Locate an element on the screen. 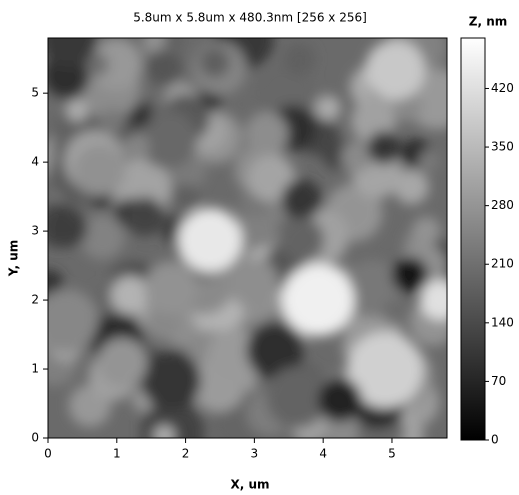 Image resolution: width=519 pixels, height=495 pixels. colorbar-tick-label: 210 is located at coordinates (502, 264).